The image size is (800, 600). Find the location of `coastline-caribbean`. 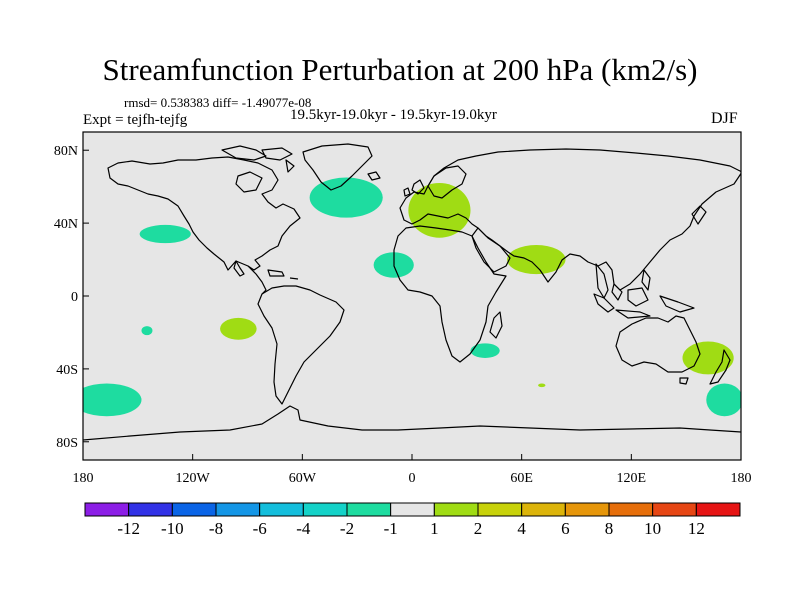

coastline-caribbean is located at coordinates (283, 274).